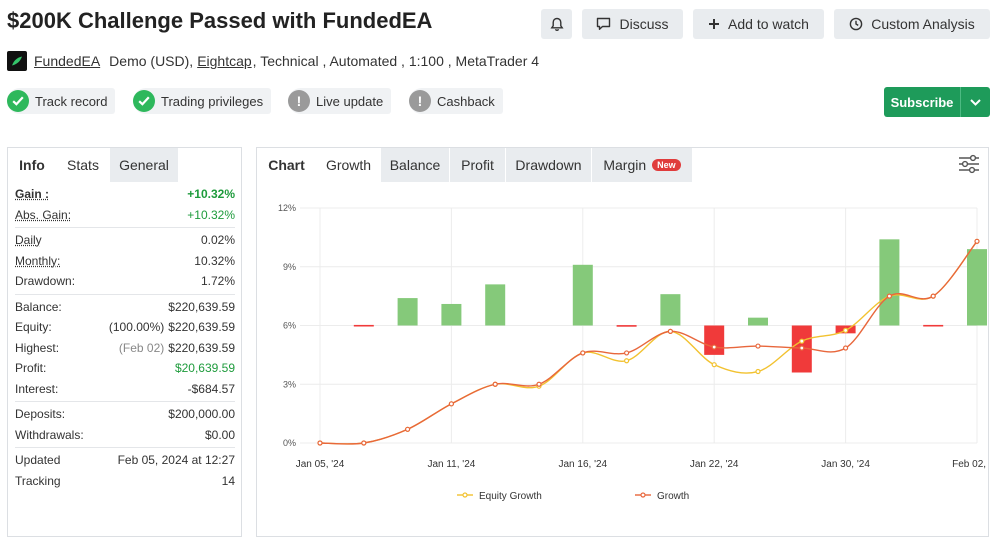 This screenshot has height=542, width=1000. I want to click on fundedea-logo, so click(17, 61).